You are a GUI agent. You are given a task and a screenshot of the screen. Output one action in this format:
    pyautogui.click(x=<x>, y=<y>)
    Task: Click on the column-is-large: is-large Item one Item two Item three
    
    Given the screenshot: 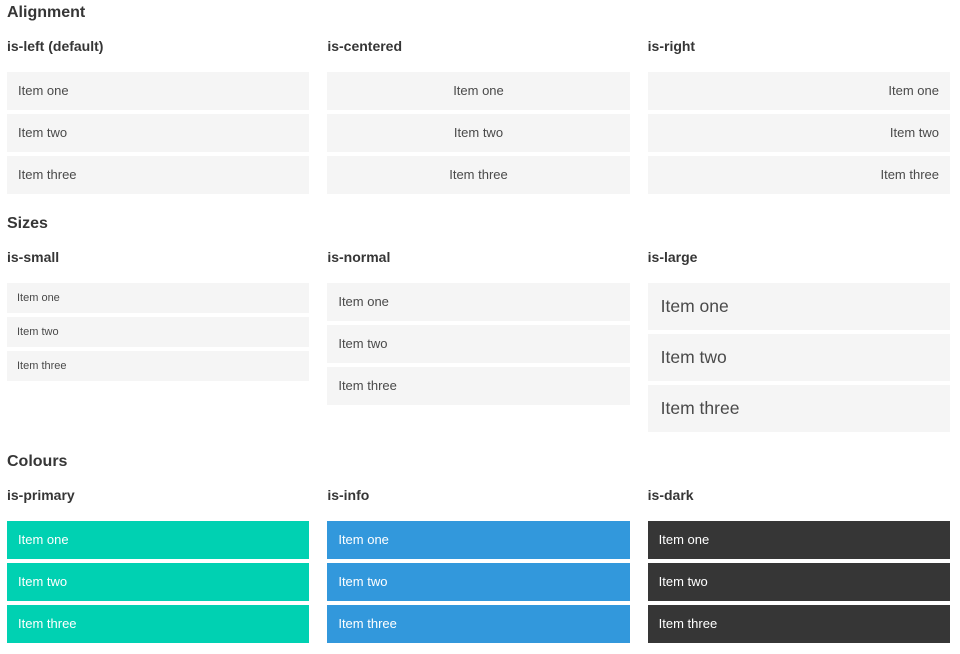 What is the action you would take?
    pyautogui.click(x=798, y=340)
    